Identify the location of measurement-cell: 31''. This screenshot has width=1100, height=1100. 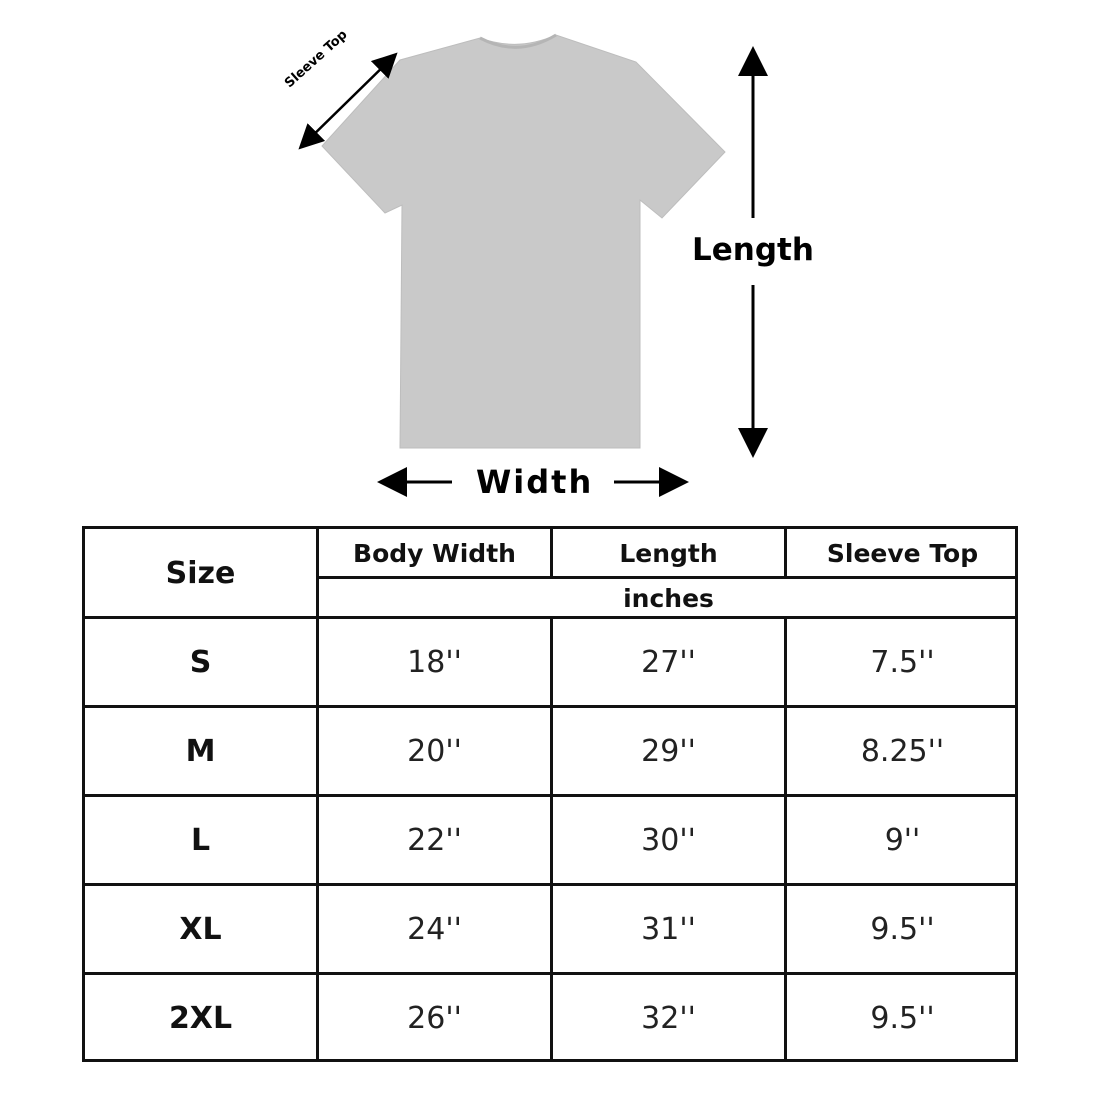
(668, 929).